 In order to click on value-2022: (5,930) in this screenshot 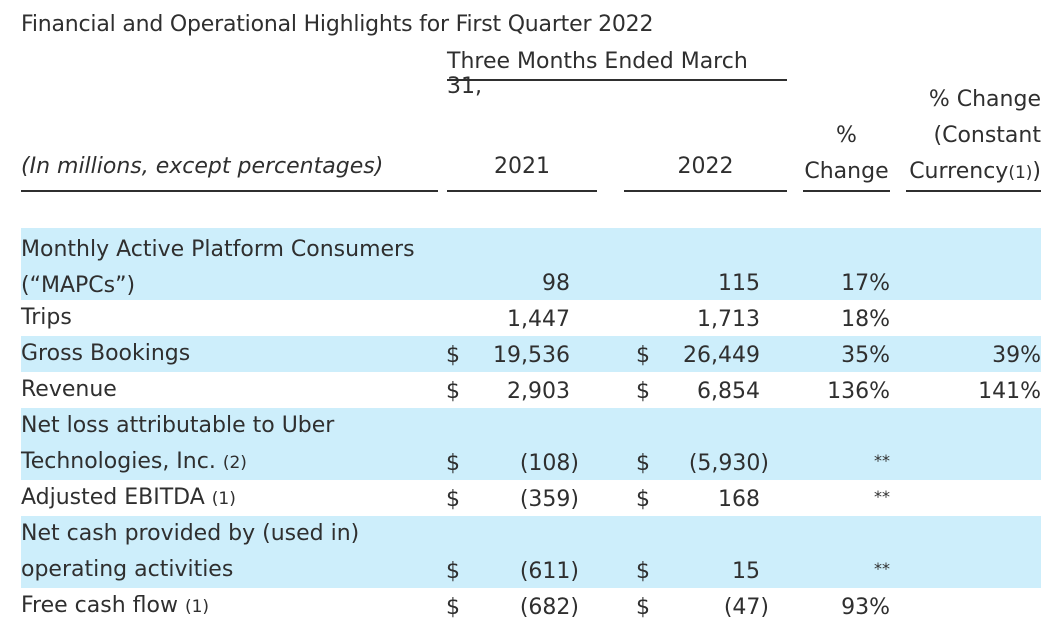, I will do `click(728, 463)`.